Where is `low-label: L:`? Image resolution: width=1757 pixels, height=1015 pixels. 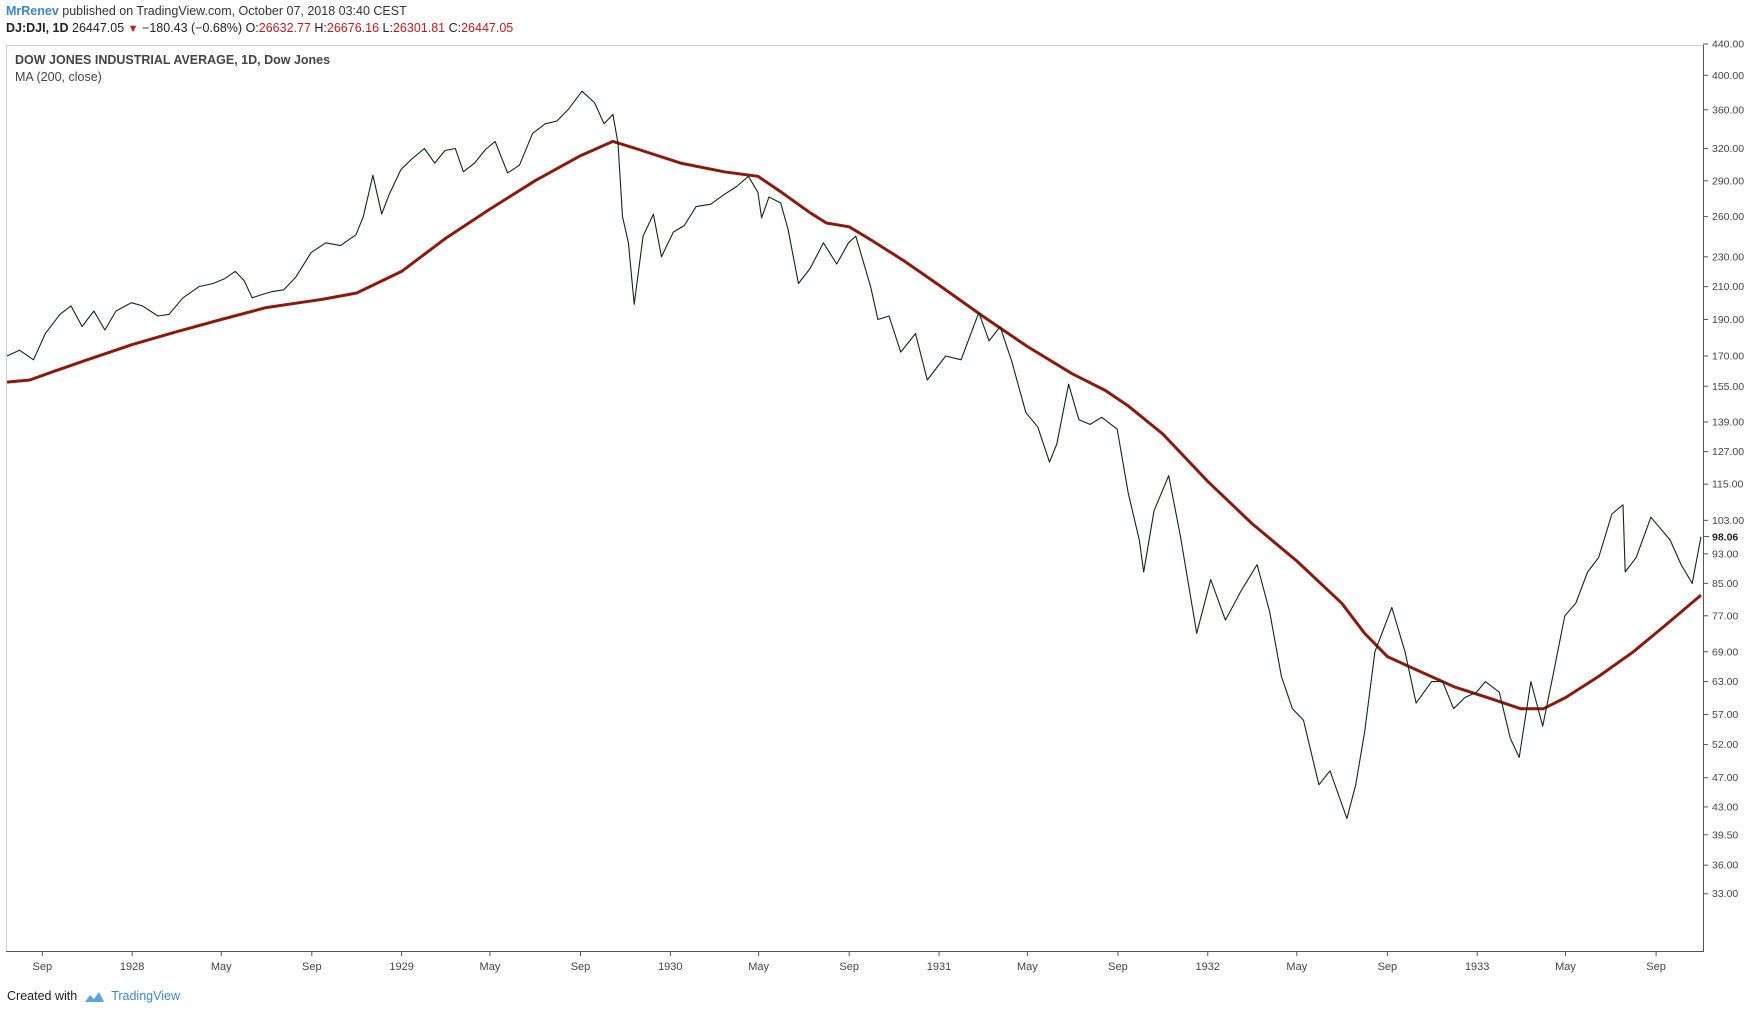 low-label: L: is located at coordinates (387, 28).